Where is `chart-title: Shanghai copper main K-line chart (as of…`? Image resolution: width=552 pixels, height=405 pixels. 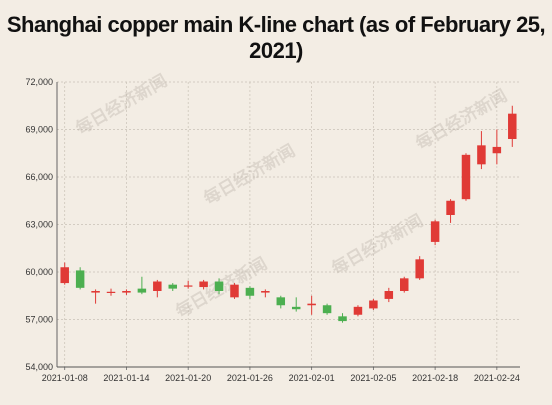 chart-title: Shanghai copper main K-line chart (as of… is located at coordinates (276, 37).